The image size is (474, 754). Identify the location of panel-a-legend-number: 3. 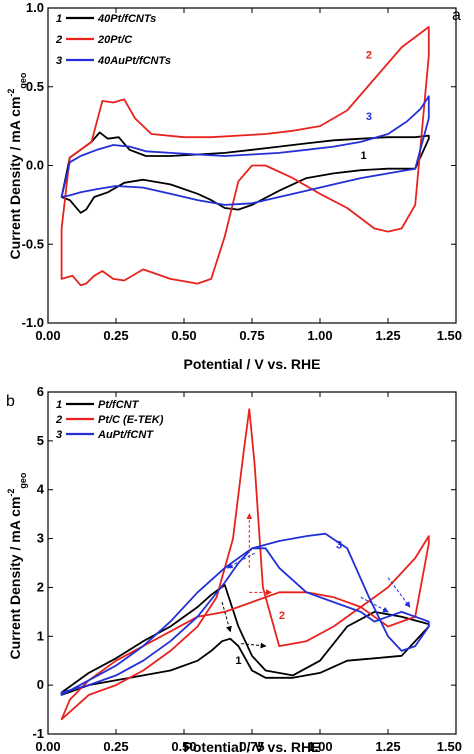
(59, 61).